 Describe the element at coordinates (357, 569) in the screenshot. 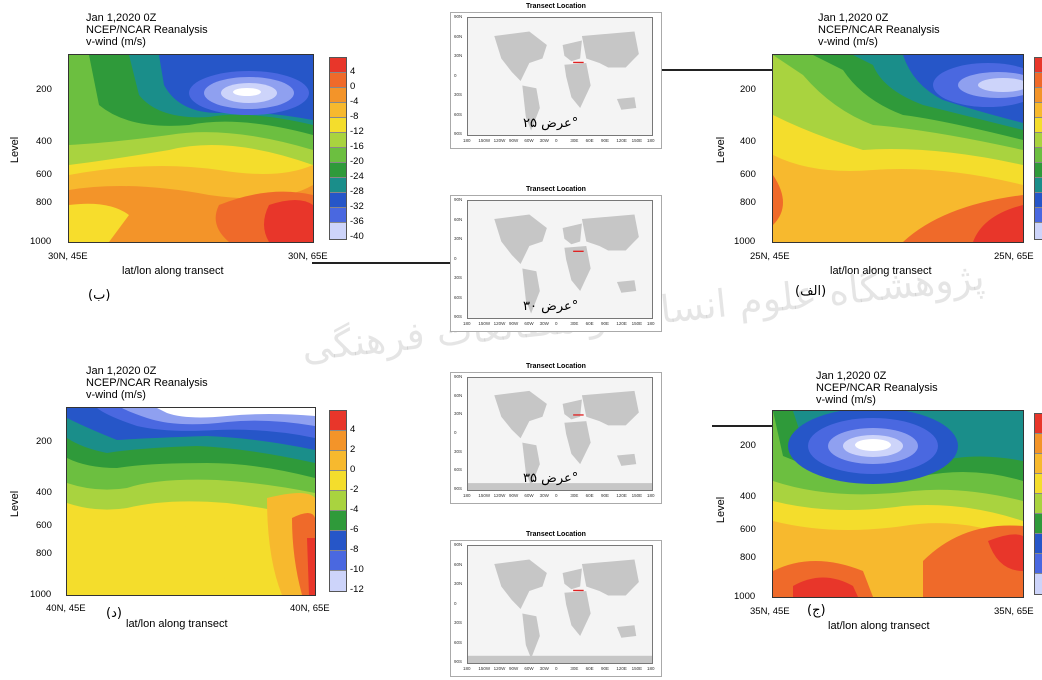

I see `colorbar-tick-label: -10` at that location.